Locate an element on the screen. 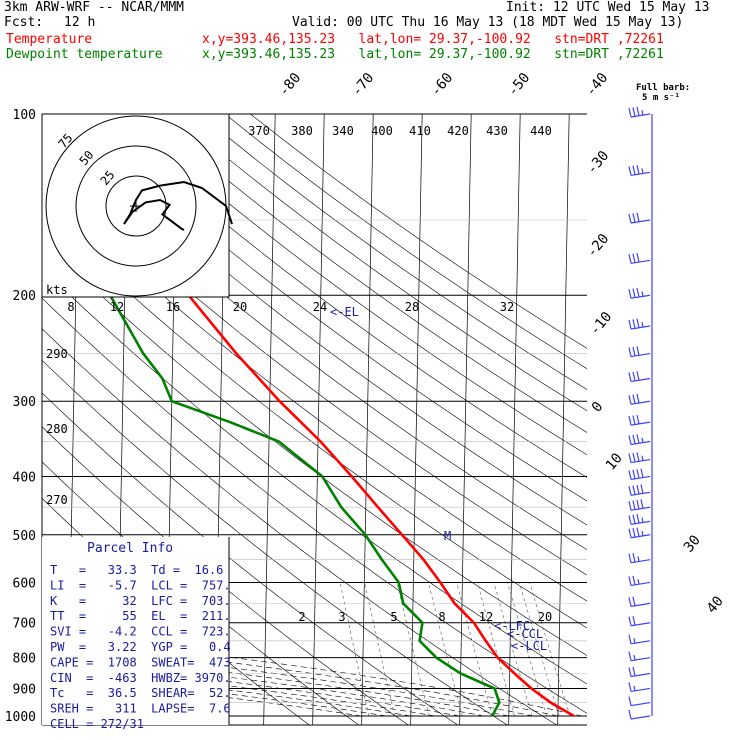 The image size is (740, 740). mixing-ratio-label: 3 is located at coordinates (341, 617).